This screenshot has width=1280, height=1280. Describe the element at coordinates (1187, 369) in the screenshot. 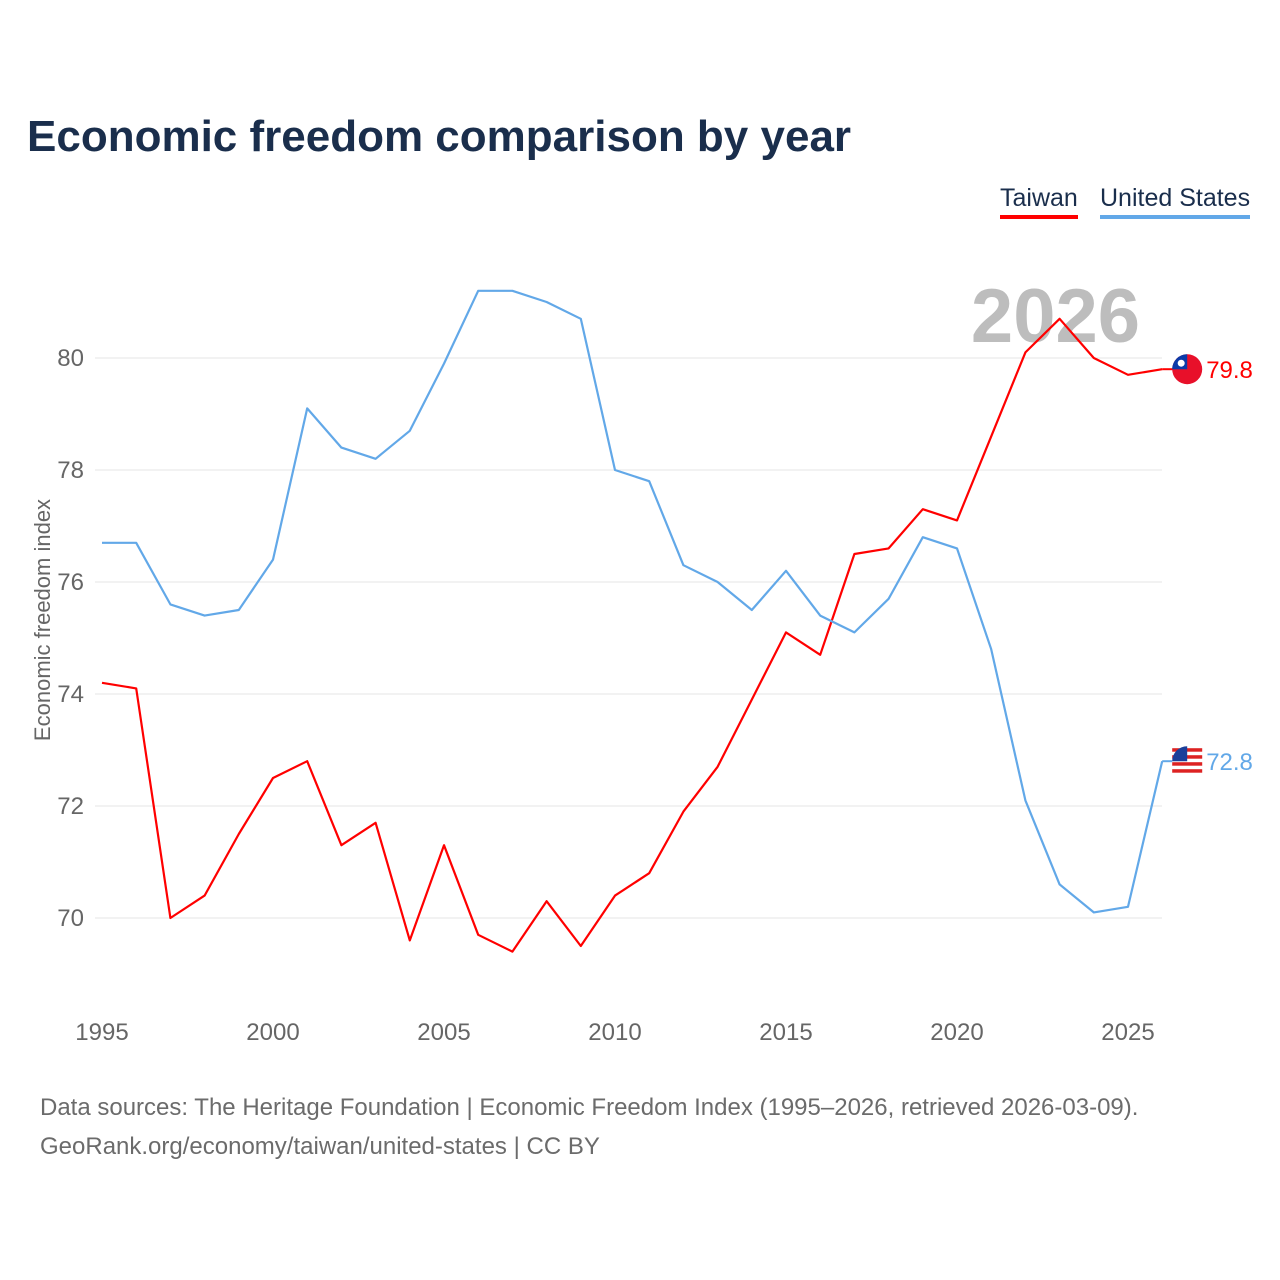

I see `taiwan-flag-icon` at that location.